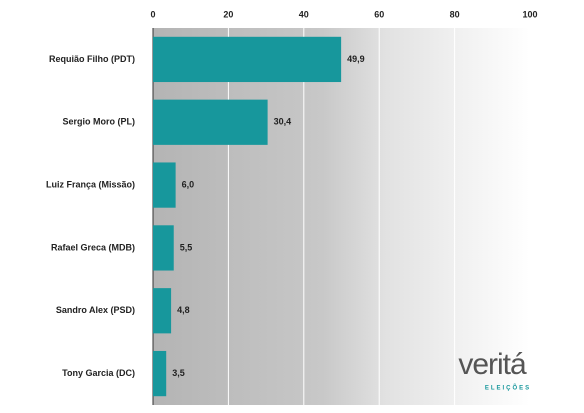 The width and height of the screenshot is (584, 413). Describe the element at coordinates (99, 122) in the screenshot. I see `y-tick-label: Sergio Moro (PL)` at that location.